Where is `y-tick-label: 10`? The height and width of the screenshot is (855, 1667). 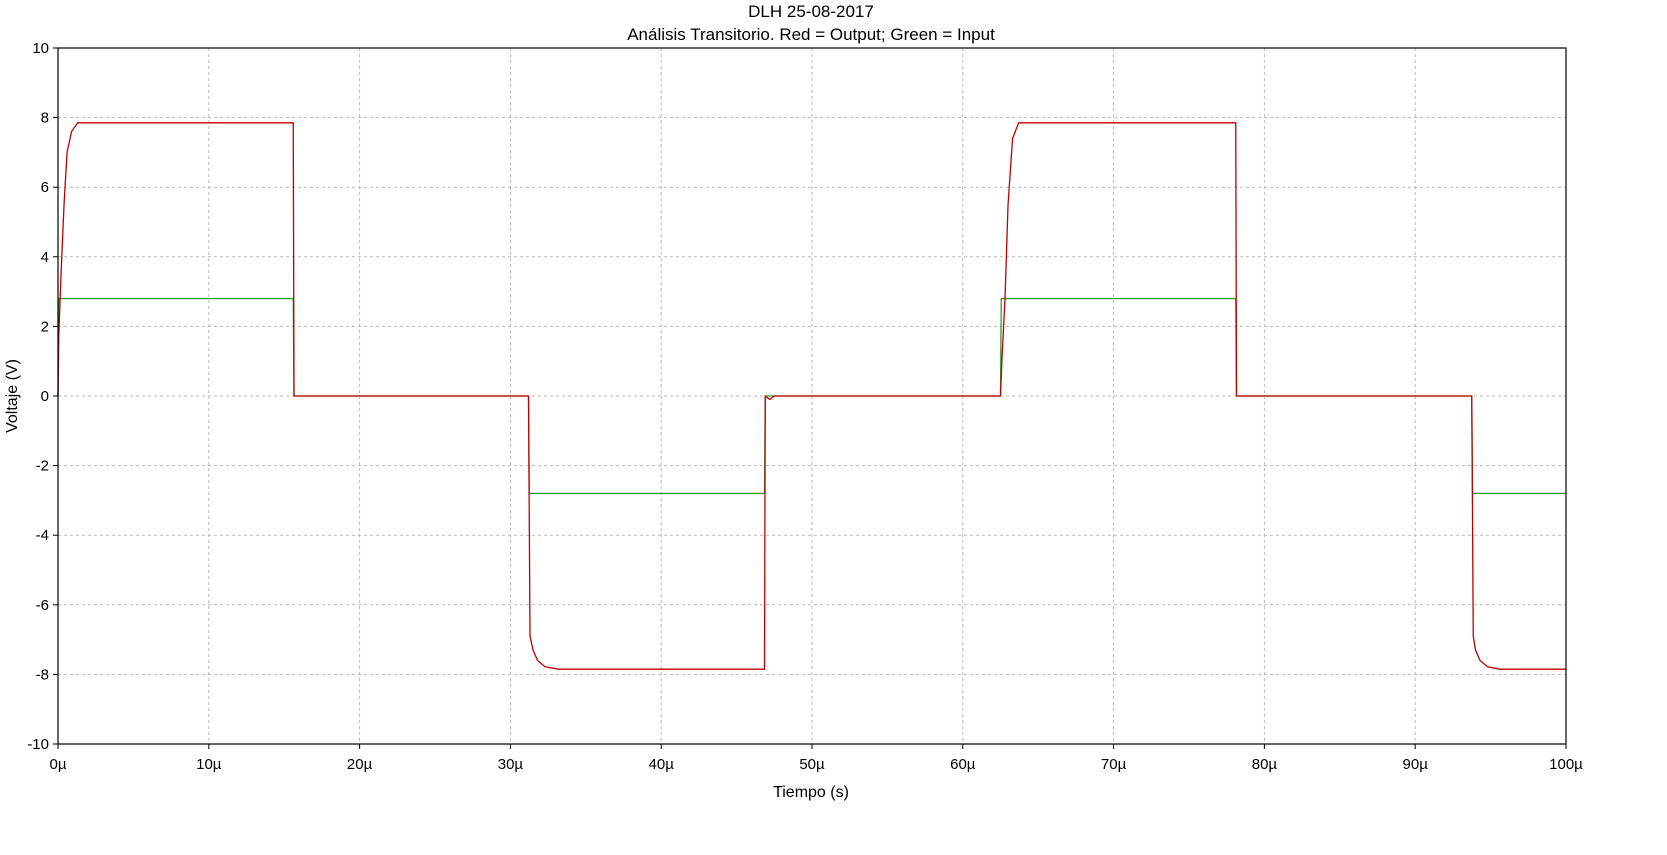 y-tick-label: 10 is located at coordinates (40, 48).